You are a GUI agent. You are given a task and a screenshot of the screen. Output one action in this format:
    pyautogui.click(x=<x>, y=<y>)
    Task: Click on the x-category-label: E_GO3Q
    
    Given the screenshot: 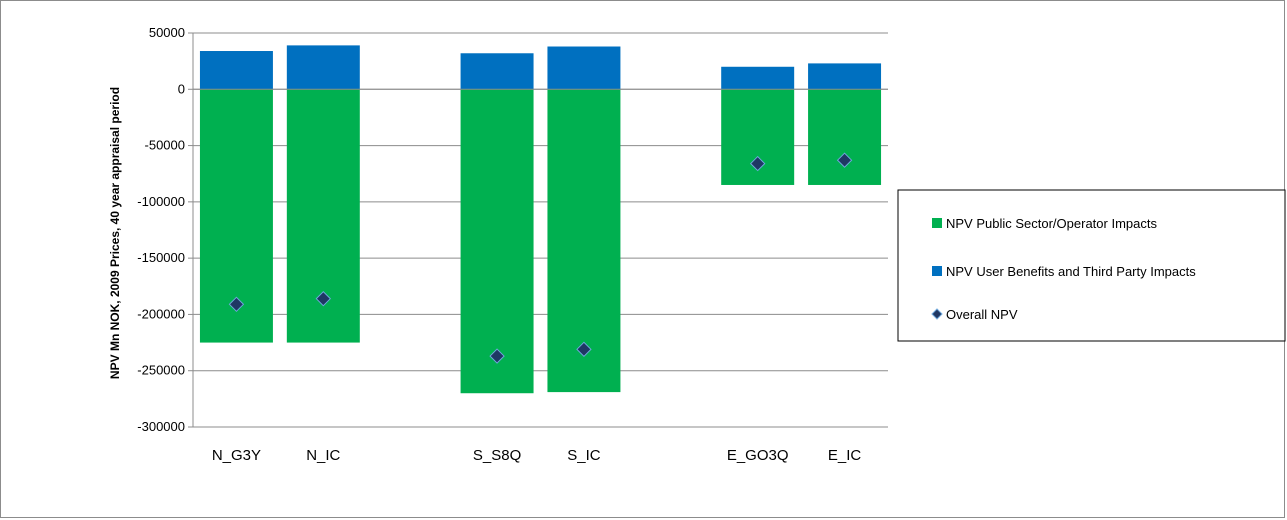 What is the action you would take?
    pyautogui.click(x=758, y=455)
    